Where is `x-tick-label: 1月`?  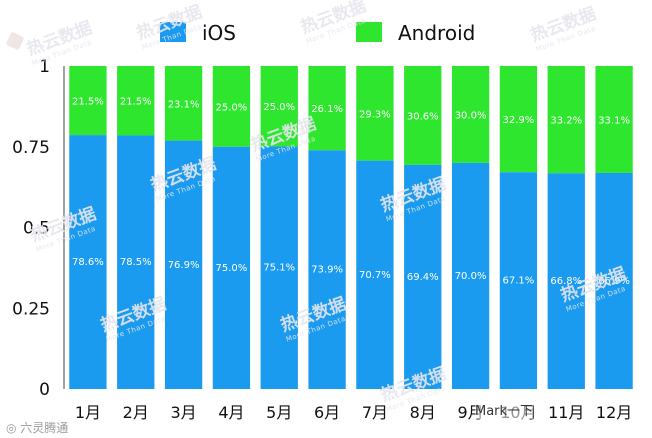
x-tick-label: 1月 is located at coordinates (88, 412).